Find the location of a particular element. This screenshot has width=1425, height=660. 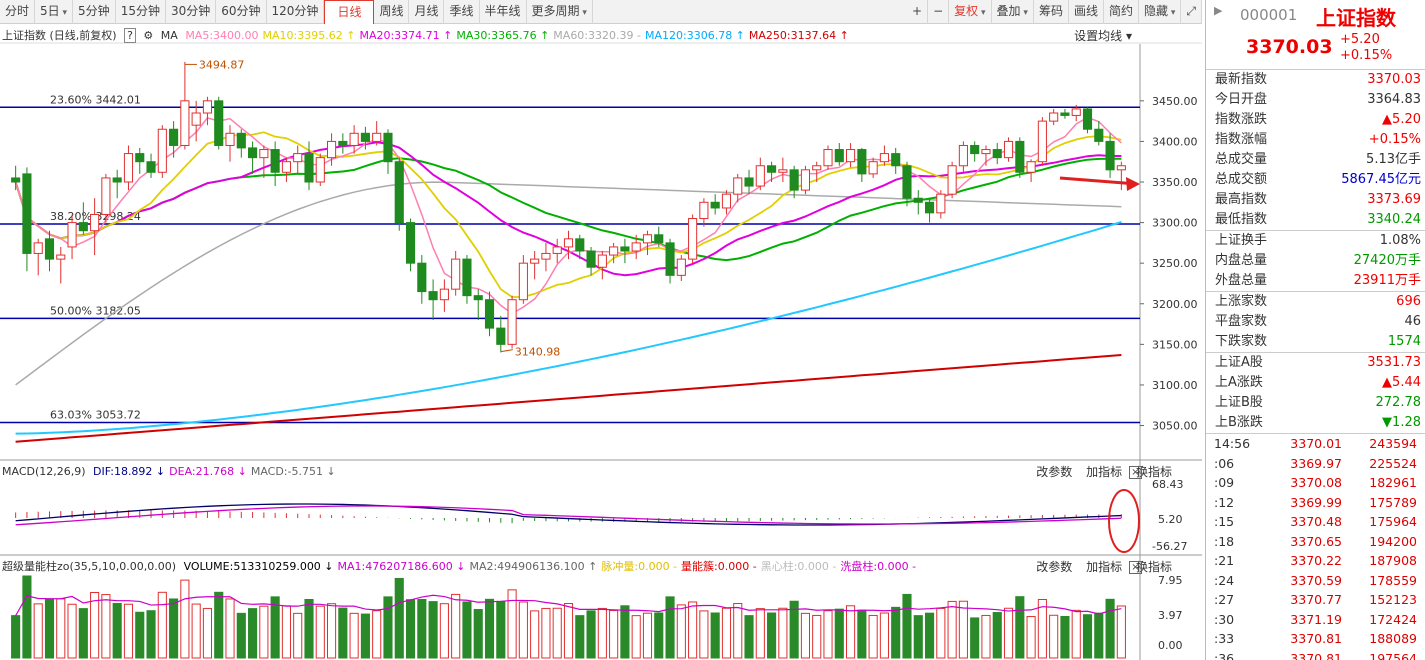

period-tab-5: 60分钟 is located at coordinates (241, 12).